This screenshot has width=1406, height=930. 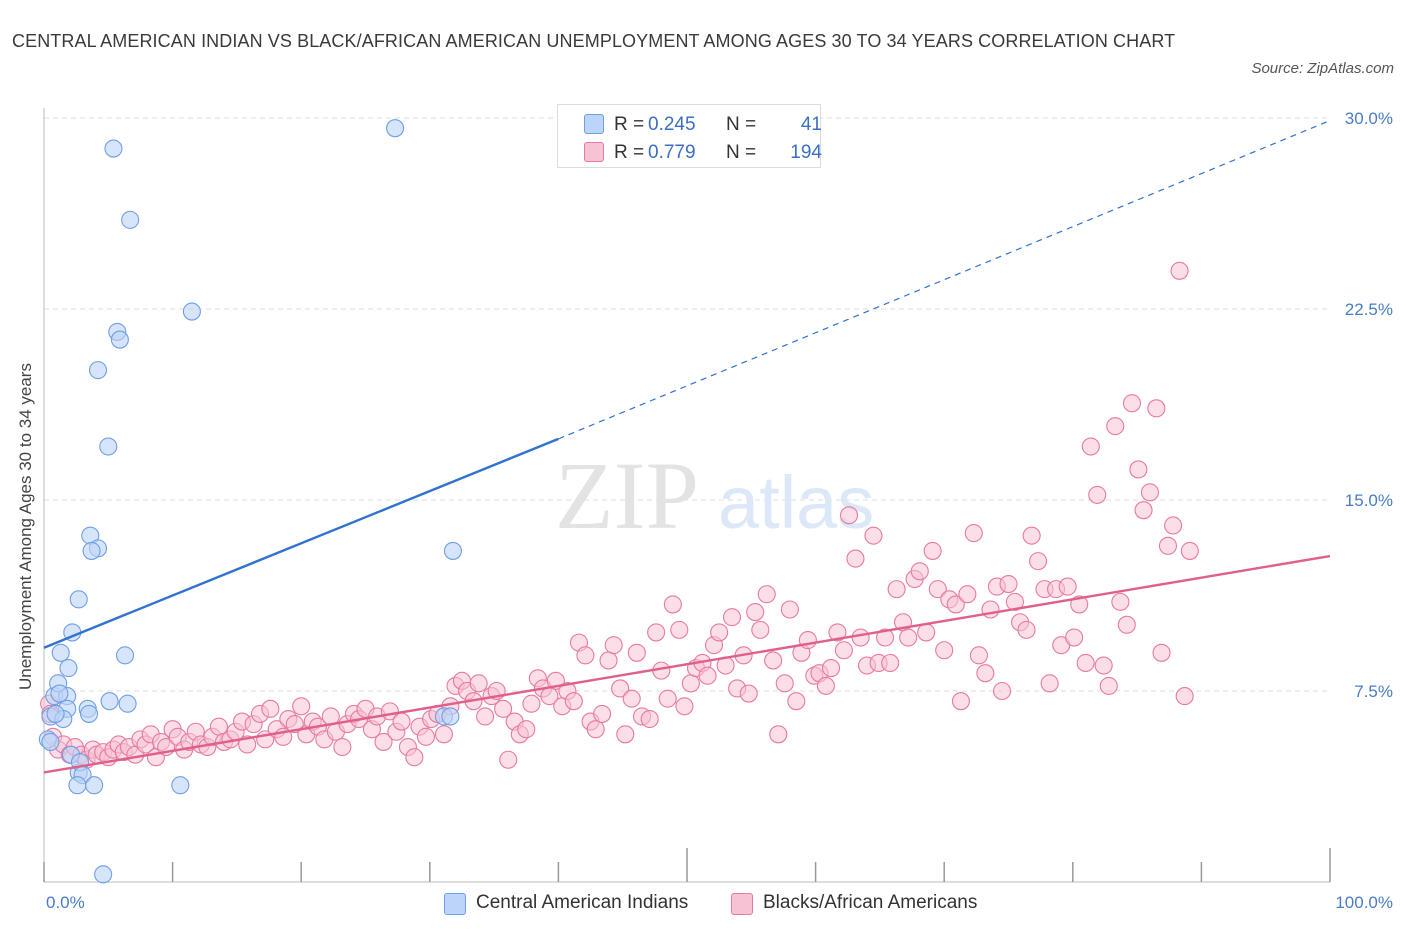 I want to click on legend-label: Blacks/African Americans, so click(x=870, y=902).